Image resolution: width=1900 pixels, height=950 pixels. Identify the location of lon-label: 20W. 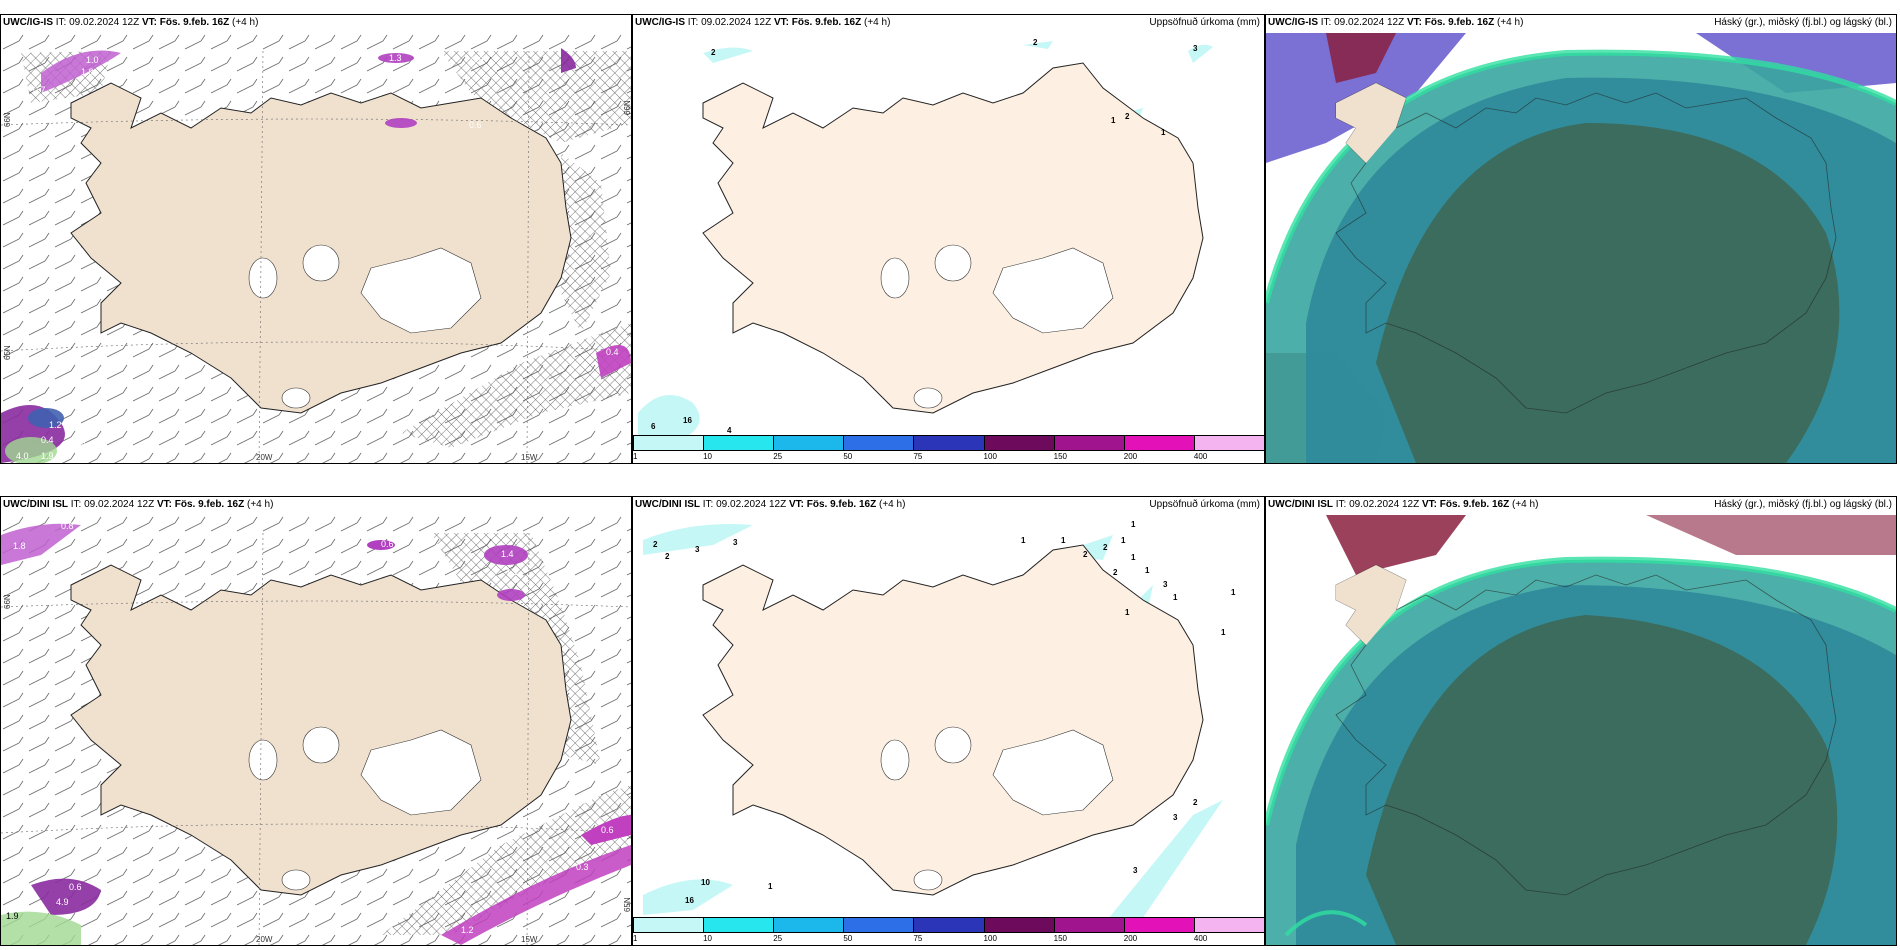
(264, 457).